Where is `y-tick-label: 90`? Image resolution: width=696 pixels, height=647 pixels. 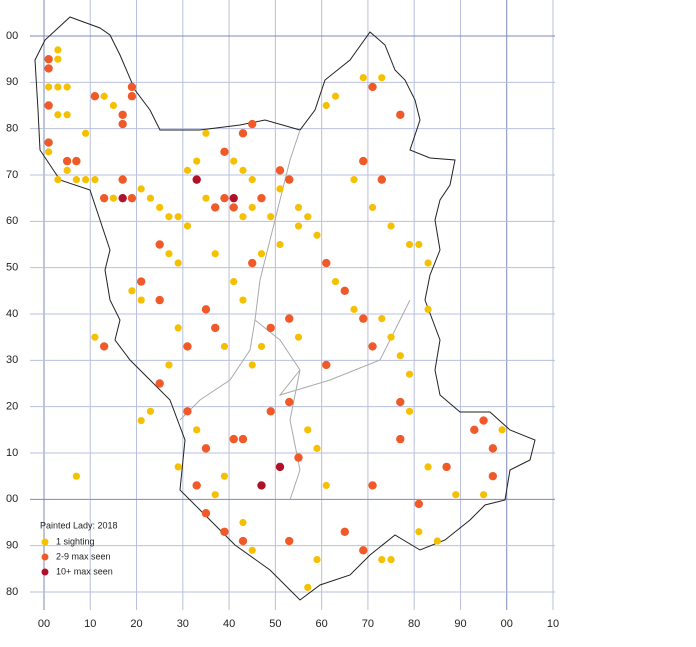 y-tick-label: 90 is located at coordinates (12, 546).